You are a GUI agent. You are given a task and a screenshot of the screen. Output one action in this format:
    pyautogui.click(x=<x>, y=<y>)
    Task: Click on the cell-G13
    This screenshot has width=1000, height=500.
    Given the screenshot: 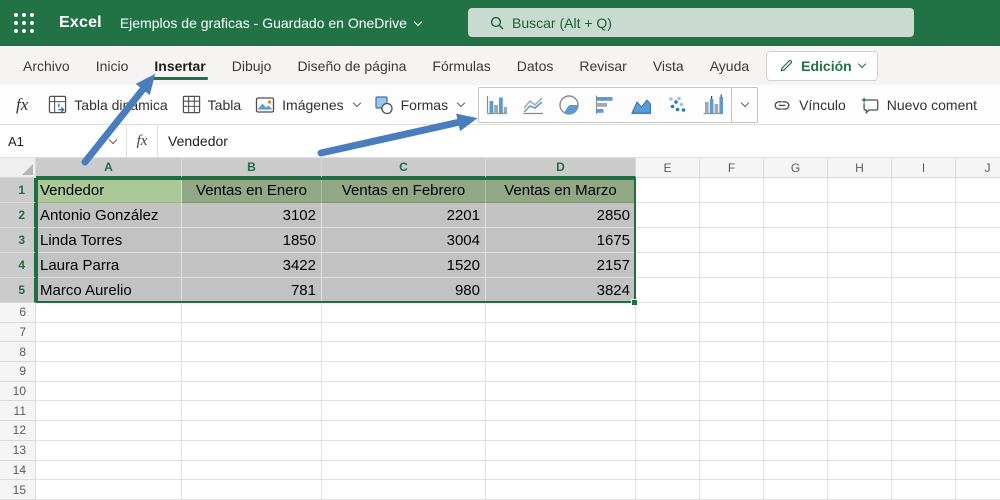 What is the action you would take?
    pyautogui.click(x=796, y=450)
    